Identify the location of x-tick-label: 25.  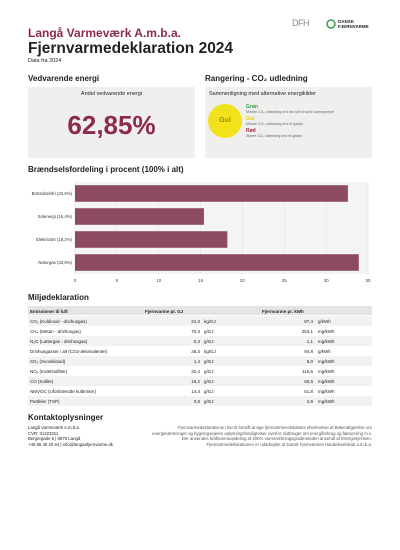
(285, 280).